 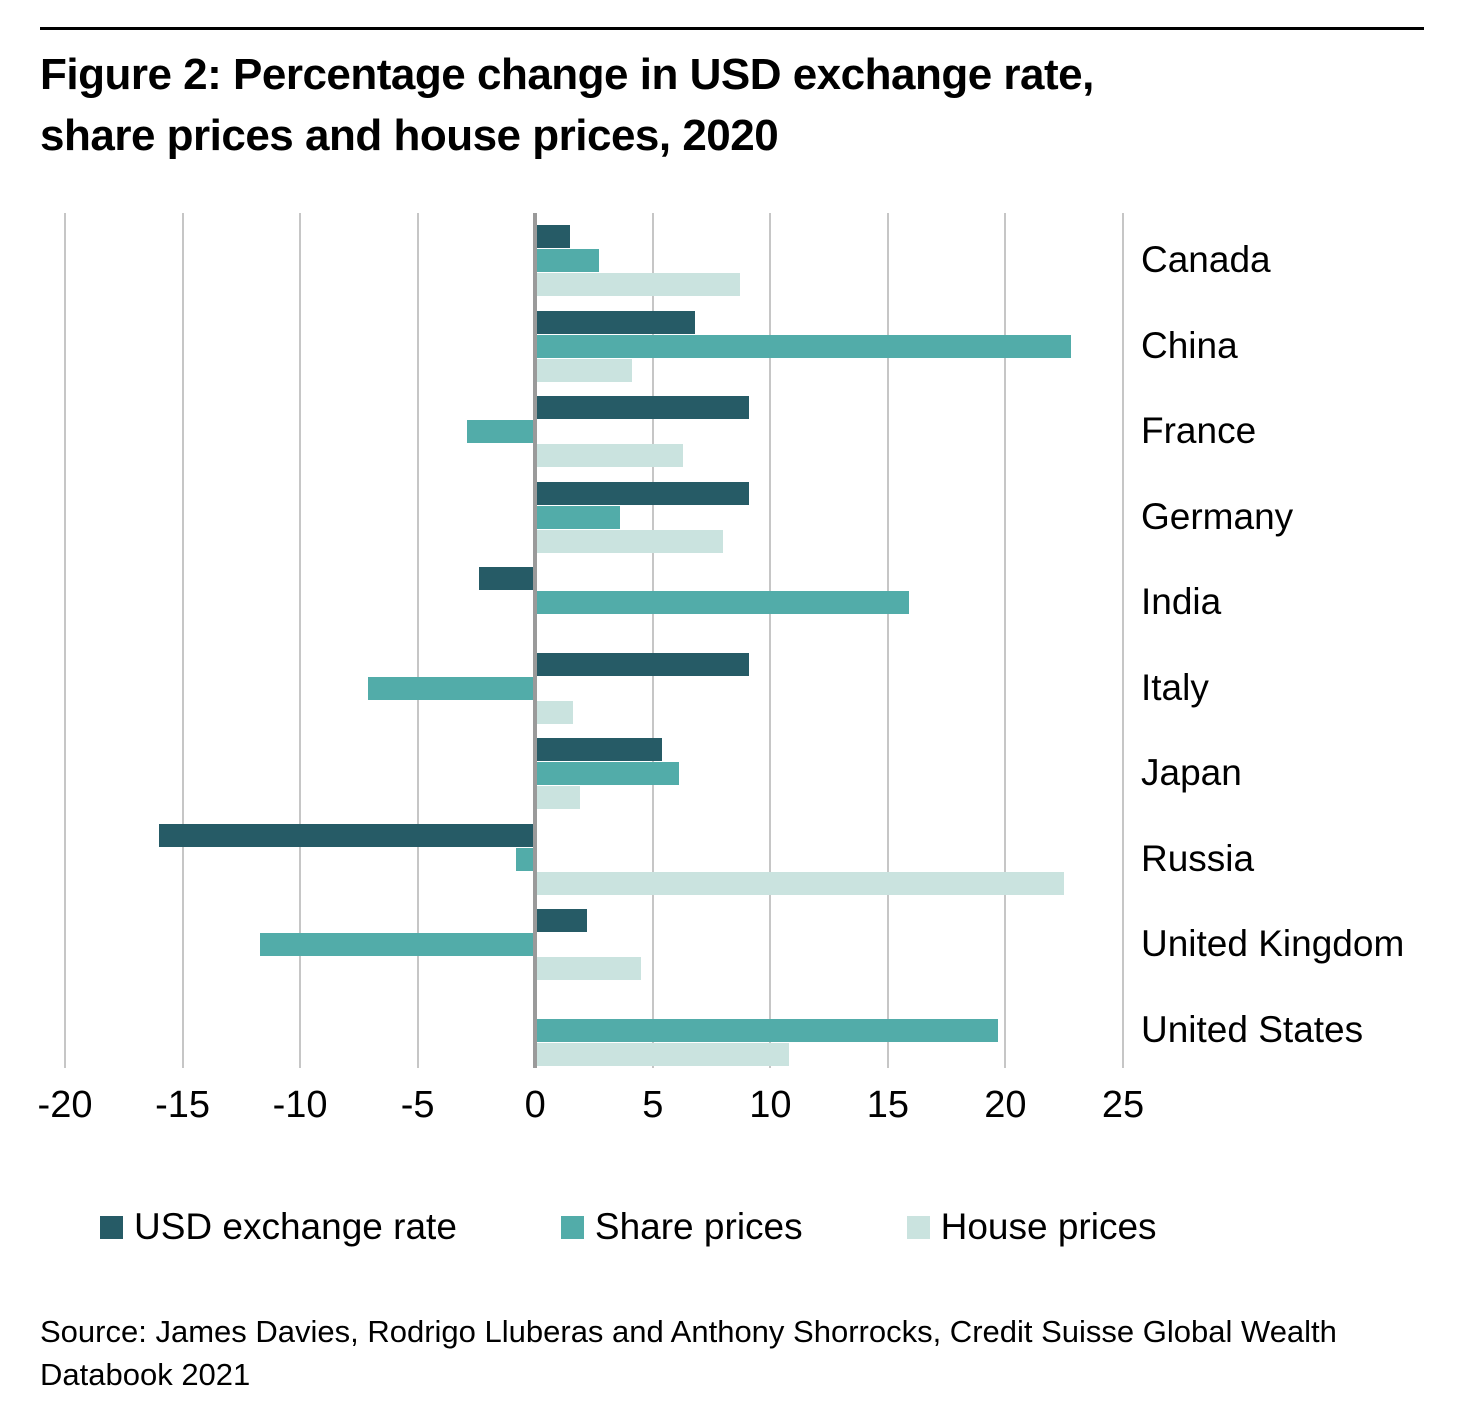 I want to click on bar-group-china, so click(x=594, y=342).